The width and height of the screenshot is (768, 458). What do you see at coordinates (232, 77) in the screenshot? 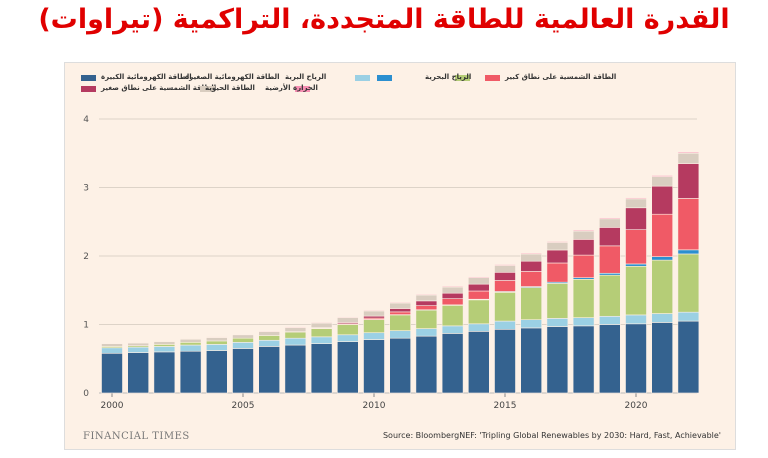
I see `legend-label: الطاقة الكهرومائية الصغيرة` at bounding box center [232, 77].